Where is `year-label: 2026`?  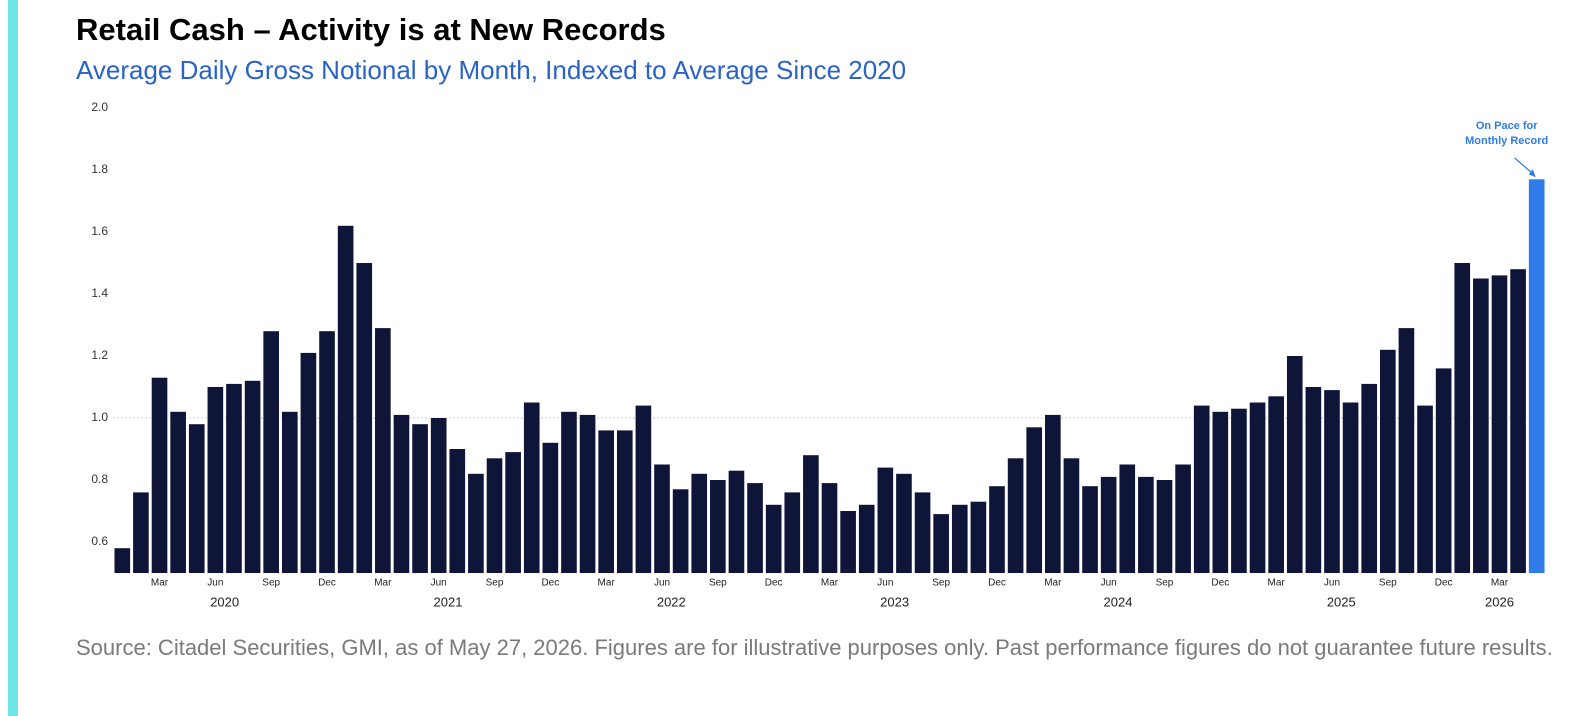
year-label: 2026 is located at coordinates (1499, 601).